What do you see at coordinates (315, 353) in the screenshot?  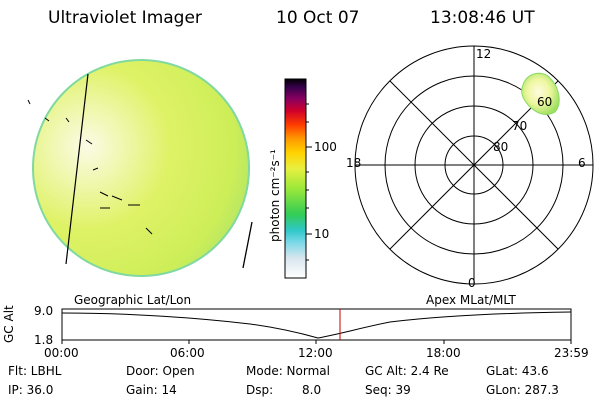 I see `timeline-xtick-1200: 12:00` at bounding box center [315, 353].